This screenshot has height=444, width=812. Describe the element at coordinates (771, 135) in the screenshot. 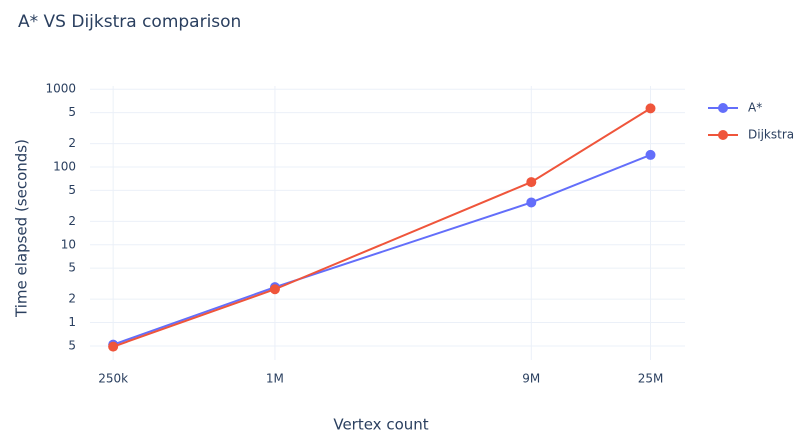

I see `legend-label: Dijkstra` at that location.